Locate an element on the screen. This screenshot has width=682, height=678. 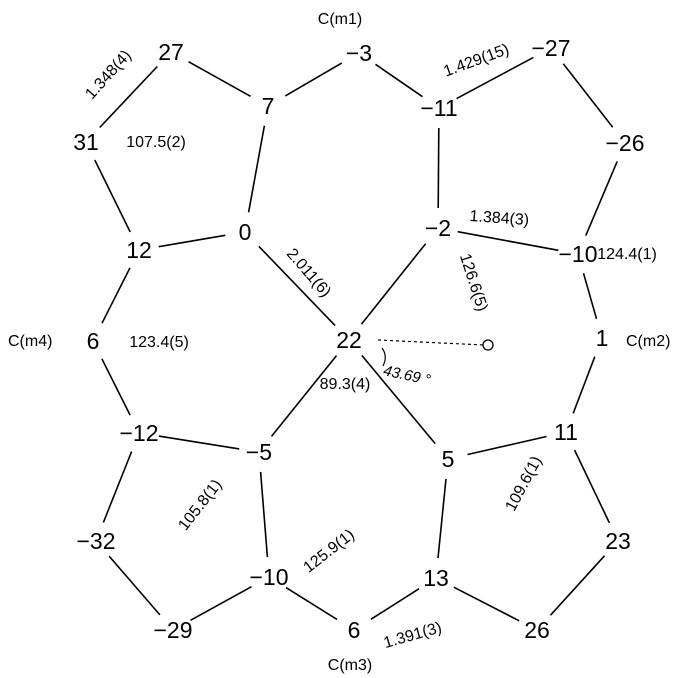
angle-n-metal-n: 89.3(4) is located at coordinates (345, 384).